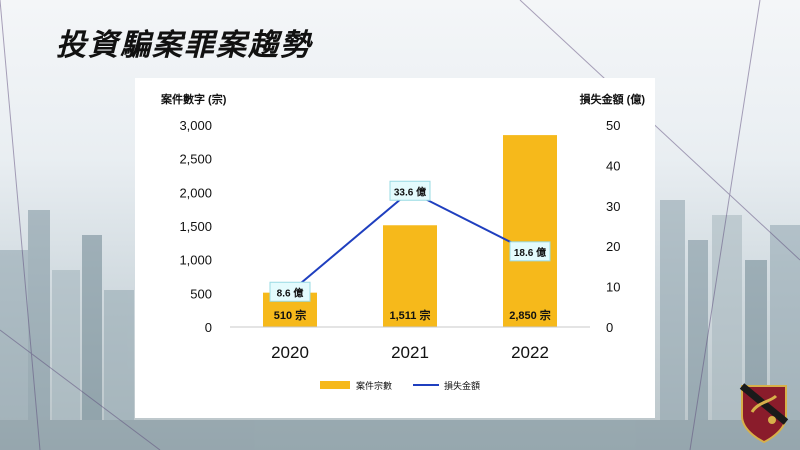 This screenshot has width=800, height=450. I want to click on y-right-tick-label: 20, so click(613, 246).